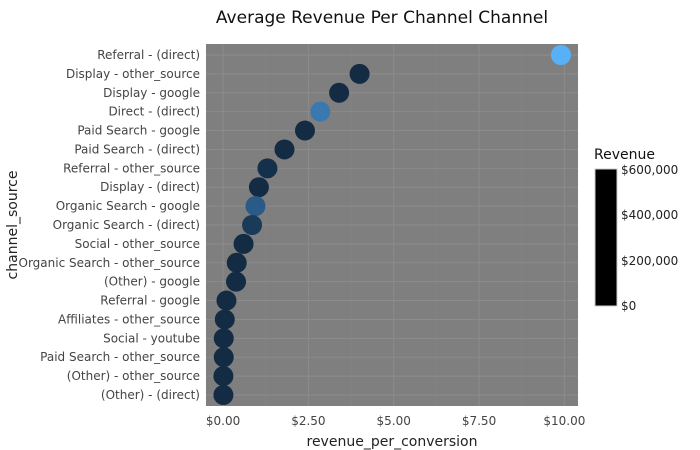  I want to click on legend: Revenue $600,000 $400,000 $200,000 $0, so click(636, 230).